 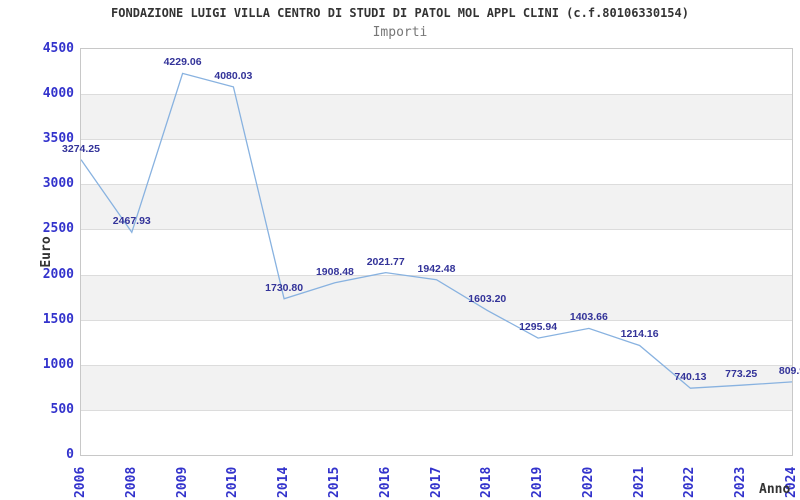 I want to click on x-axis-tick-label: 2019, so click(x=538, y=482).